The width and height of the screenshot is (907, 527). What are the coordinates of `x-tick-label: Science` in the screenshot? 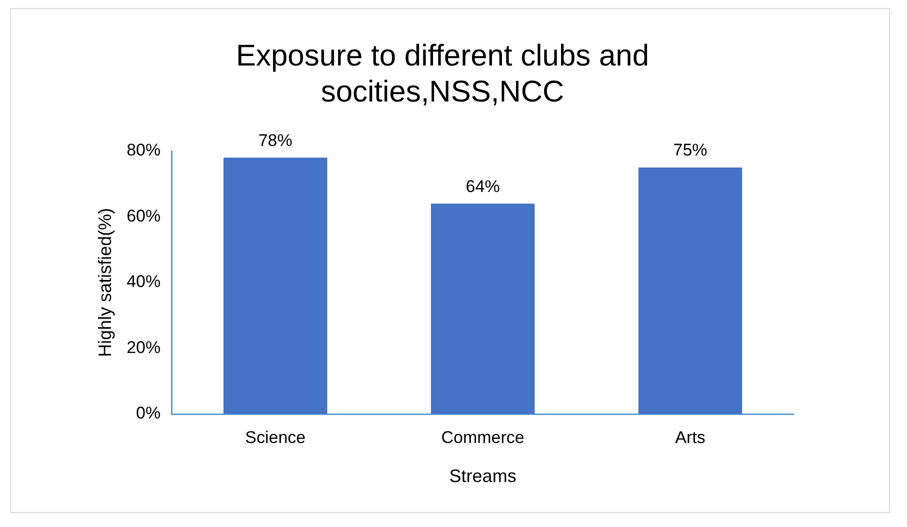 It's located at (275, 437).